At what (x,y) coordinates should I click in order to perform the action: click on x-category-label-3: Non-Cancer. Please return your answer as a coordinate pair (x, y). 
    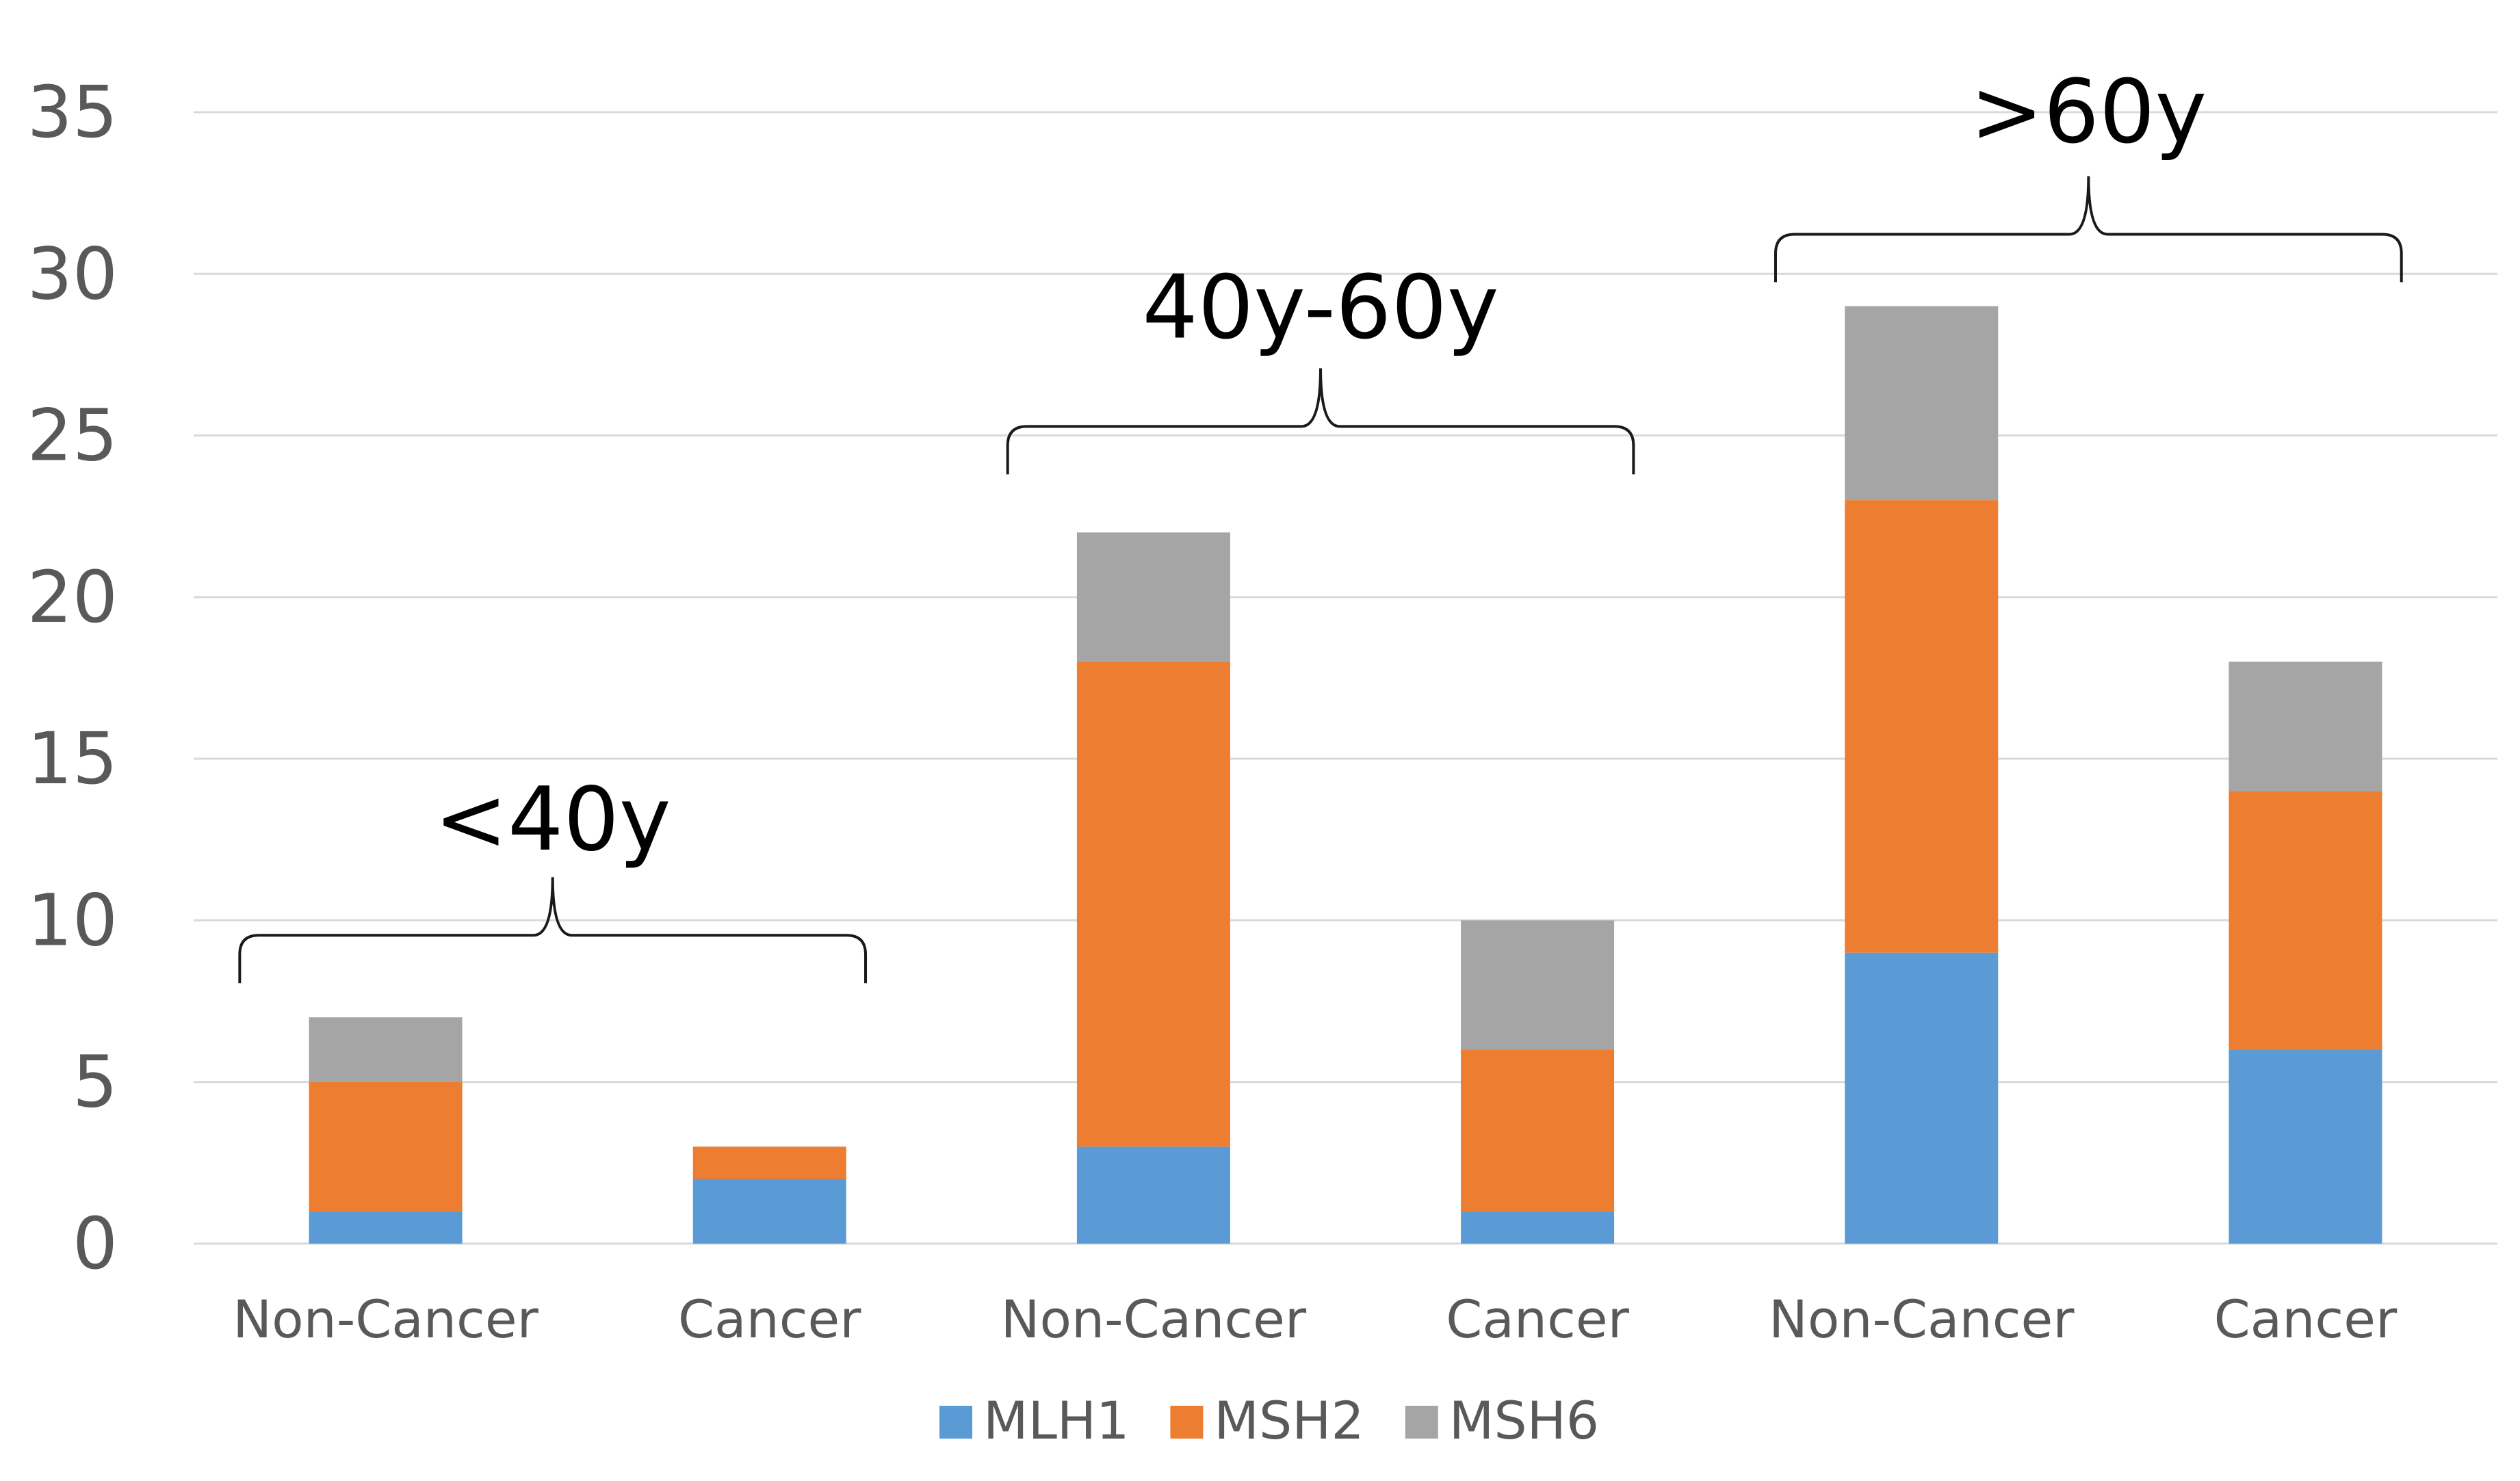
    Looking at the image, I should click on (1154, 1319).